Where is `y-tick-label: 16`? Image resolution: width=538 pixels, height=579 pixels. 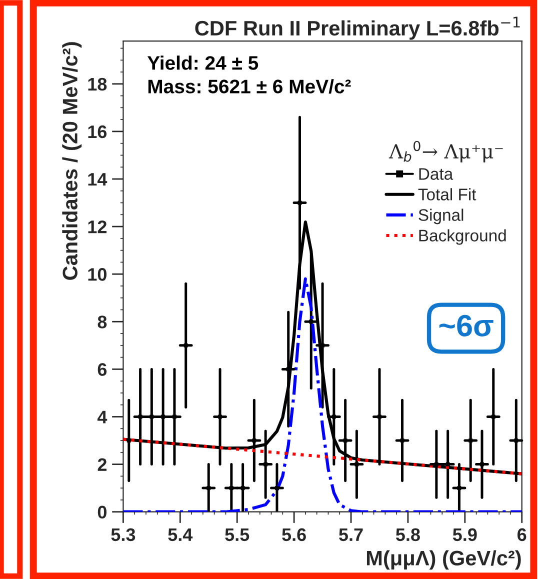 y-tick-label: 16 is located at coordinates (97, 131).